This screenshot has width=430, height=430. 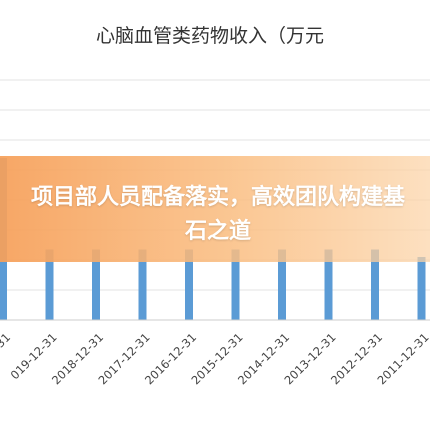 What do you see at coordinates (210, 36) in the screenshot?
I see `chart-title: 心脑血管类药物收入（万元` at bounding box center [210, 36].